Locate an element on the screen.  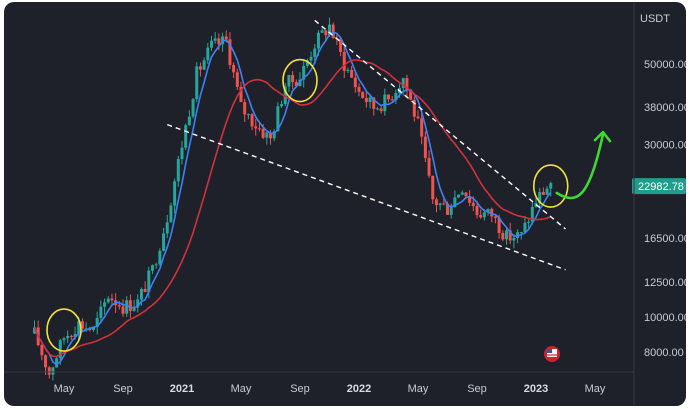
price-scale-unit: USDT is located at coordinates (655, 19).